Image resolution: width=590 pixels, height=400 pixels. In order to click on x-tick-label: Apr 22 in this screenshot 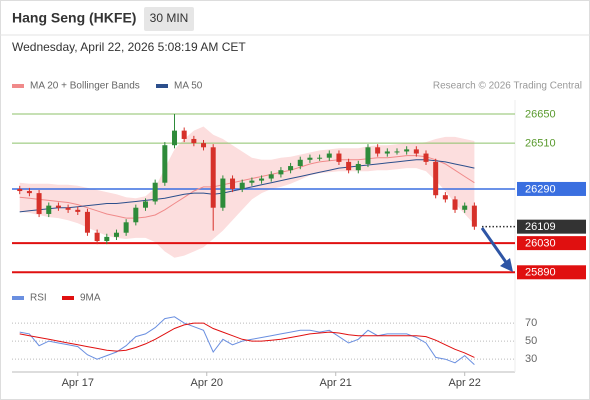, I will do `click(464, 383)`.